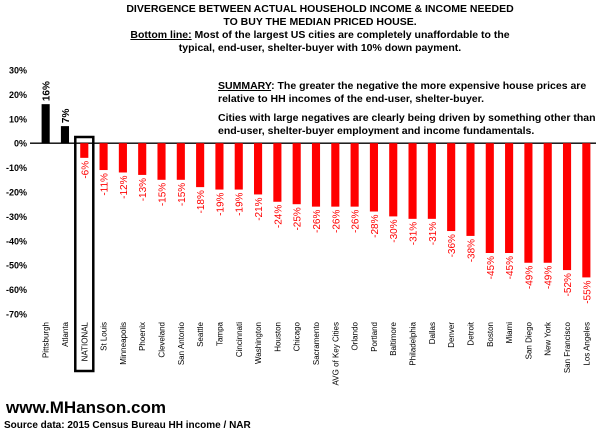 Image resolution: width=600 pixels, height=436 pixels. Describe the element at coordinates (528, 340) in the screenshot. I see `category-label: San Diego` at that location.